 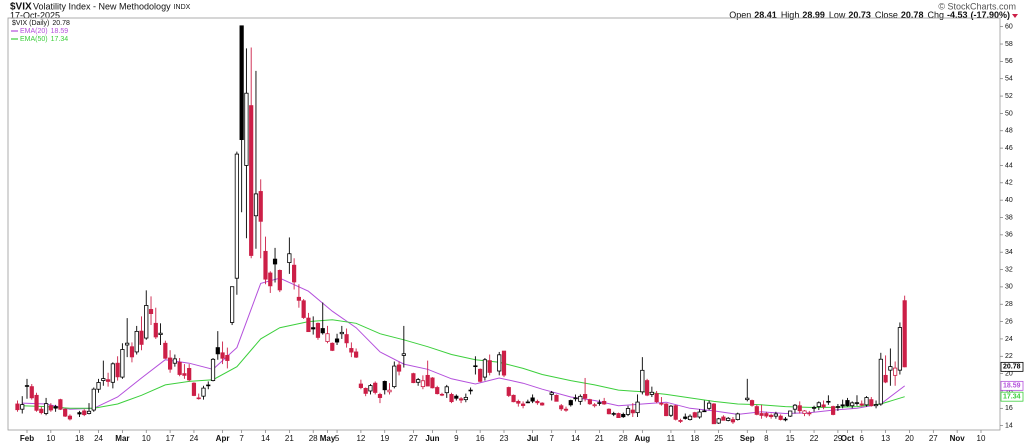 What do you see at coordinates (765, 15) in the screenshot?
I see `quote-value: 28.41` at bounding box center [765, 15].